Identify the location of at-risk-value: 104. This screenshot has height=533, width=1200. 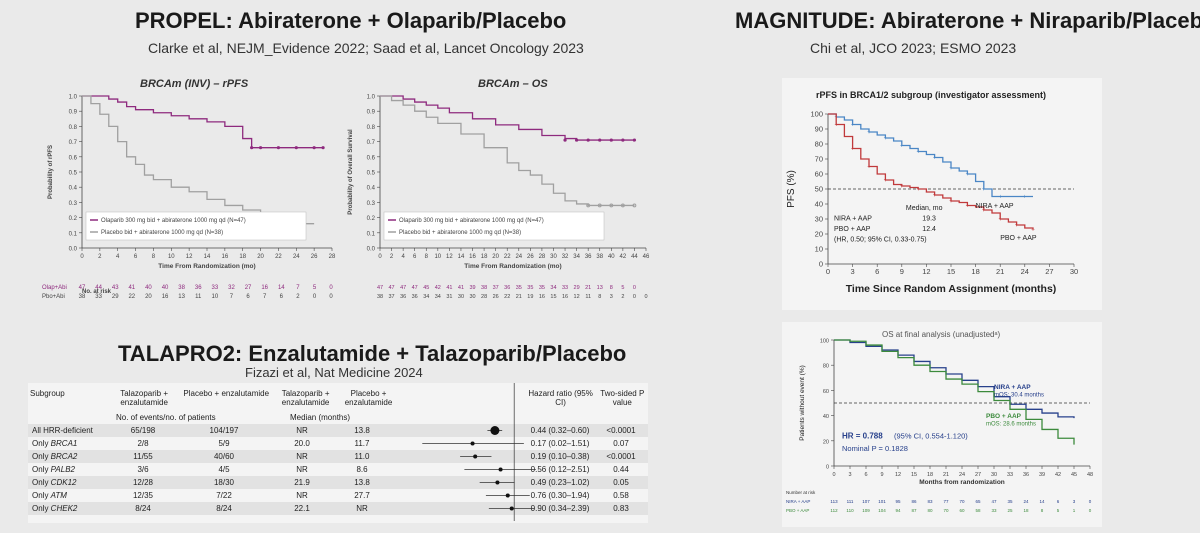
(882, 510).